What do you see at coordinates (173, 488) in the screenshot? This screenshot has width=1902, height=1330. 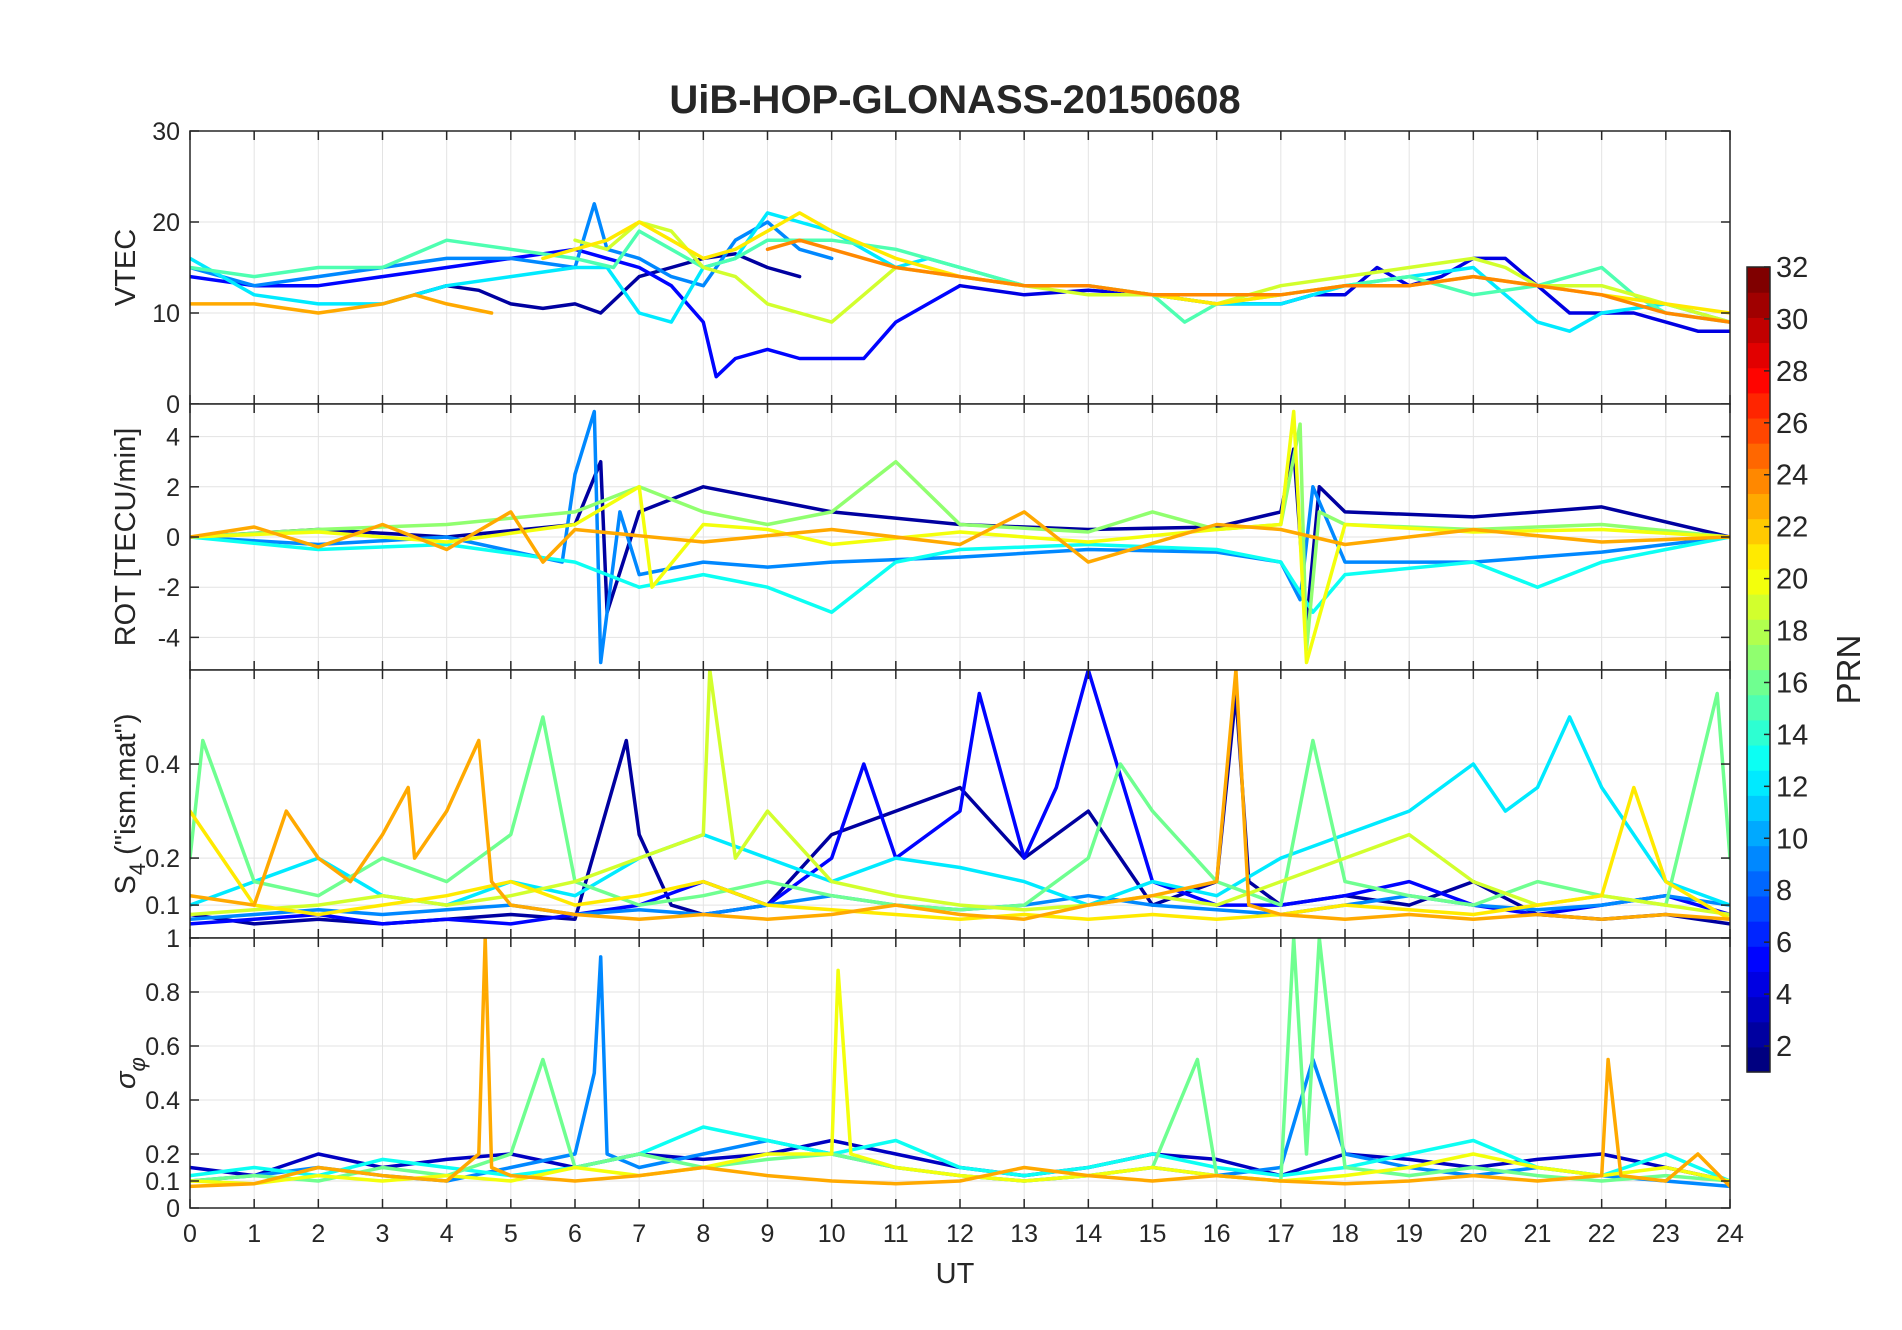 I see `y-tick-label: 2` at bounding box center [173, 488].